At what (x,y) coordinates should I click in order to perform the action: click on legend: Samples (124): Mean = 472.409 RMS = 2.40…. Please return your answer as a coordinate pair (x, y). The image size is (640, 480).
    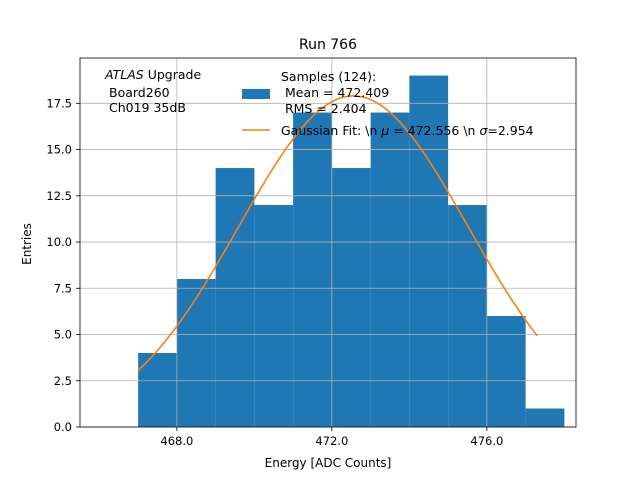
    Looking at the image, I should click on (388, 103).